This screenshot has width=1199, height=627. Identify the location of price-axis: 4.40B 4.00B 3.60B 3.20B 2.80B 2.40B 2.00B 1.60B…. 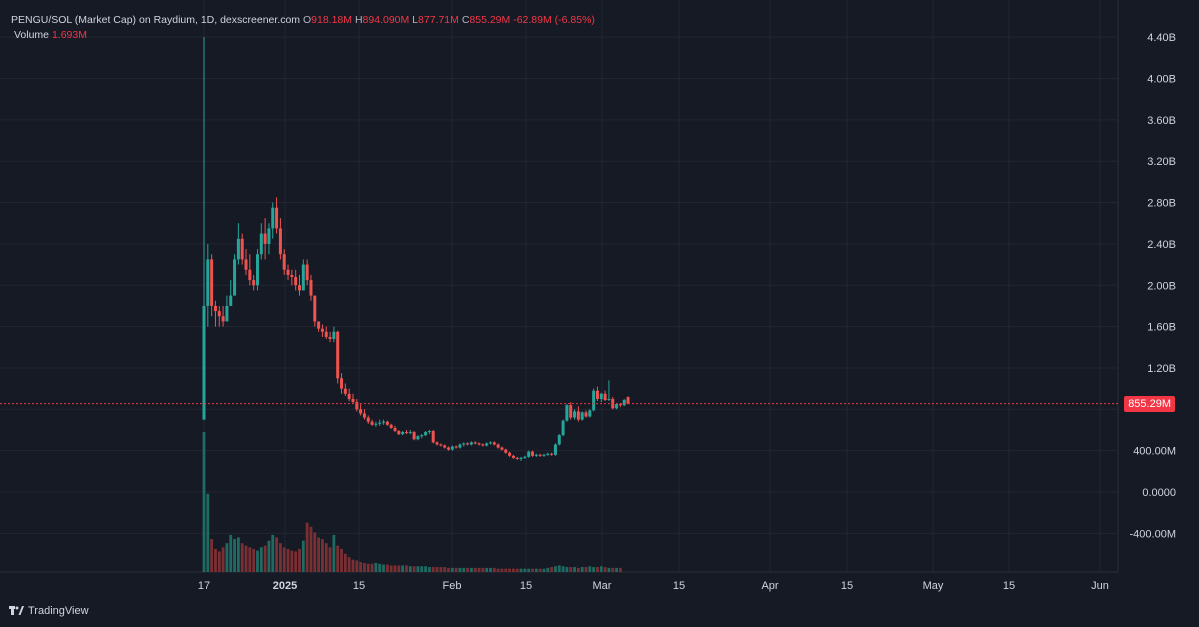
(1153, 286).